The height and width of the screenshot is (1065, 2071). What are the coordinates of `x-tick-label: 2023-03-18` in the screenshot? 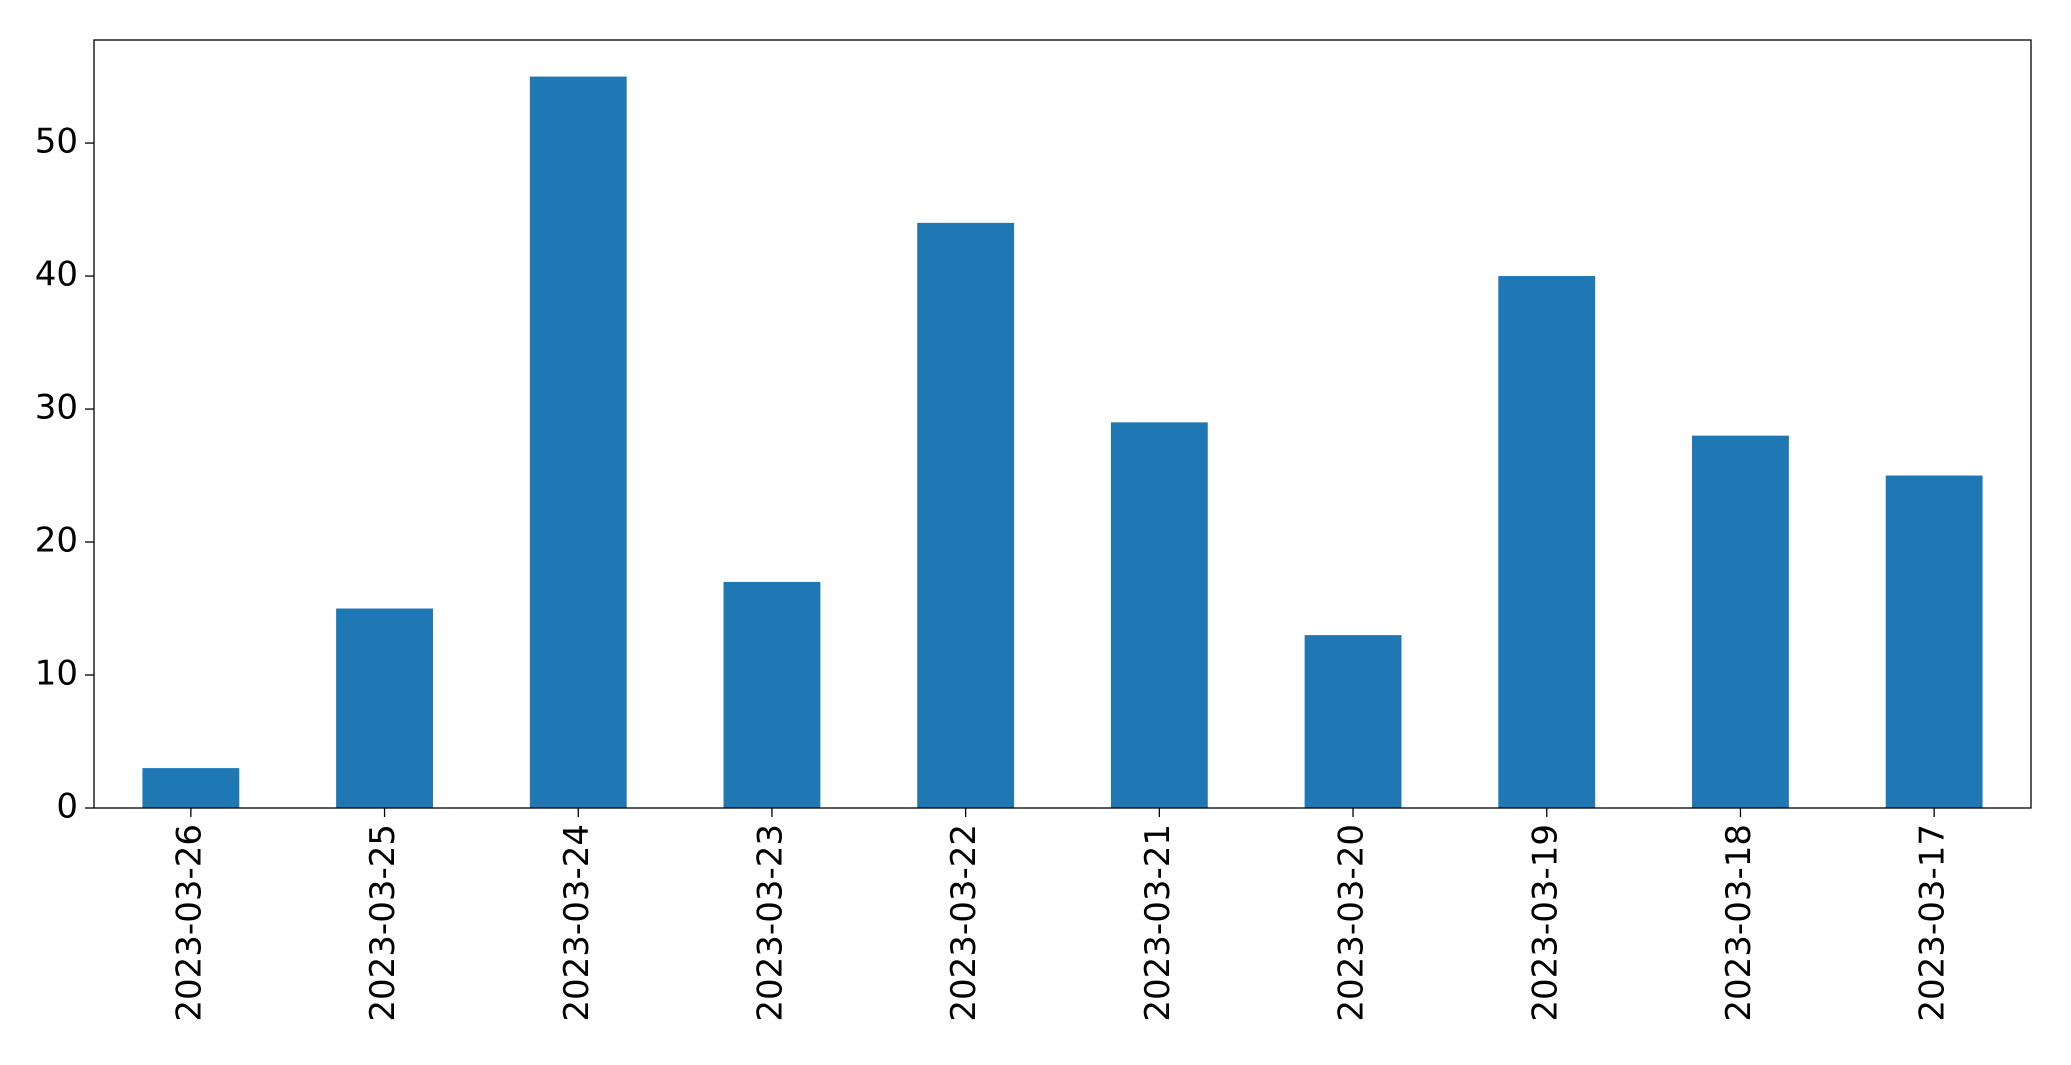 It's located at (1739, 923).